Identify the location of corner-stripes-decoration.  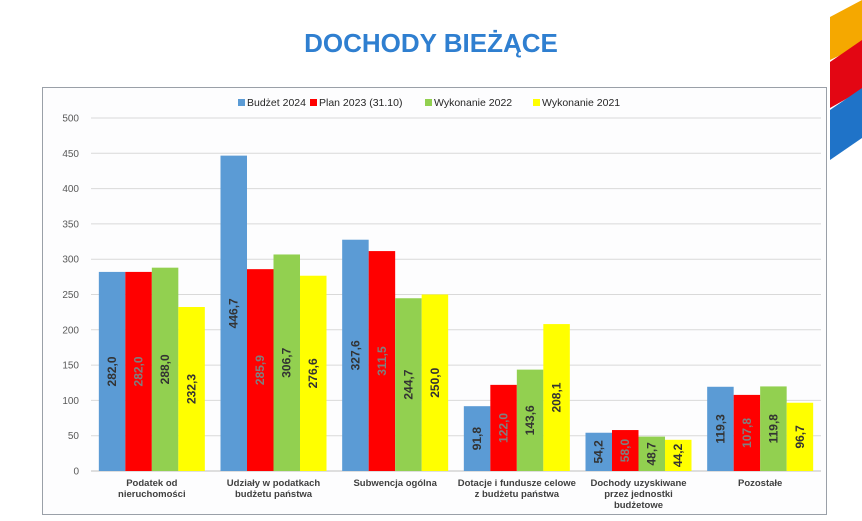
(846, 80).